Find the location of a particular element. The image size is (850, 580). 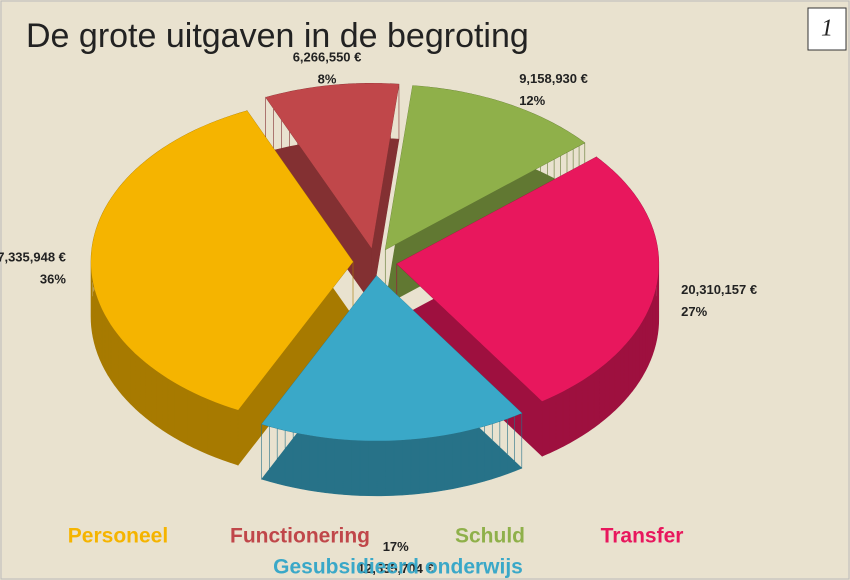

badge: 1 is located at coordinates (827, 29).